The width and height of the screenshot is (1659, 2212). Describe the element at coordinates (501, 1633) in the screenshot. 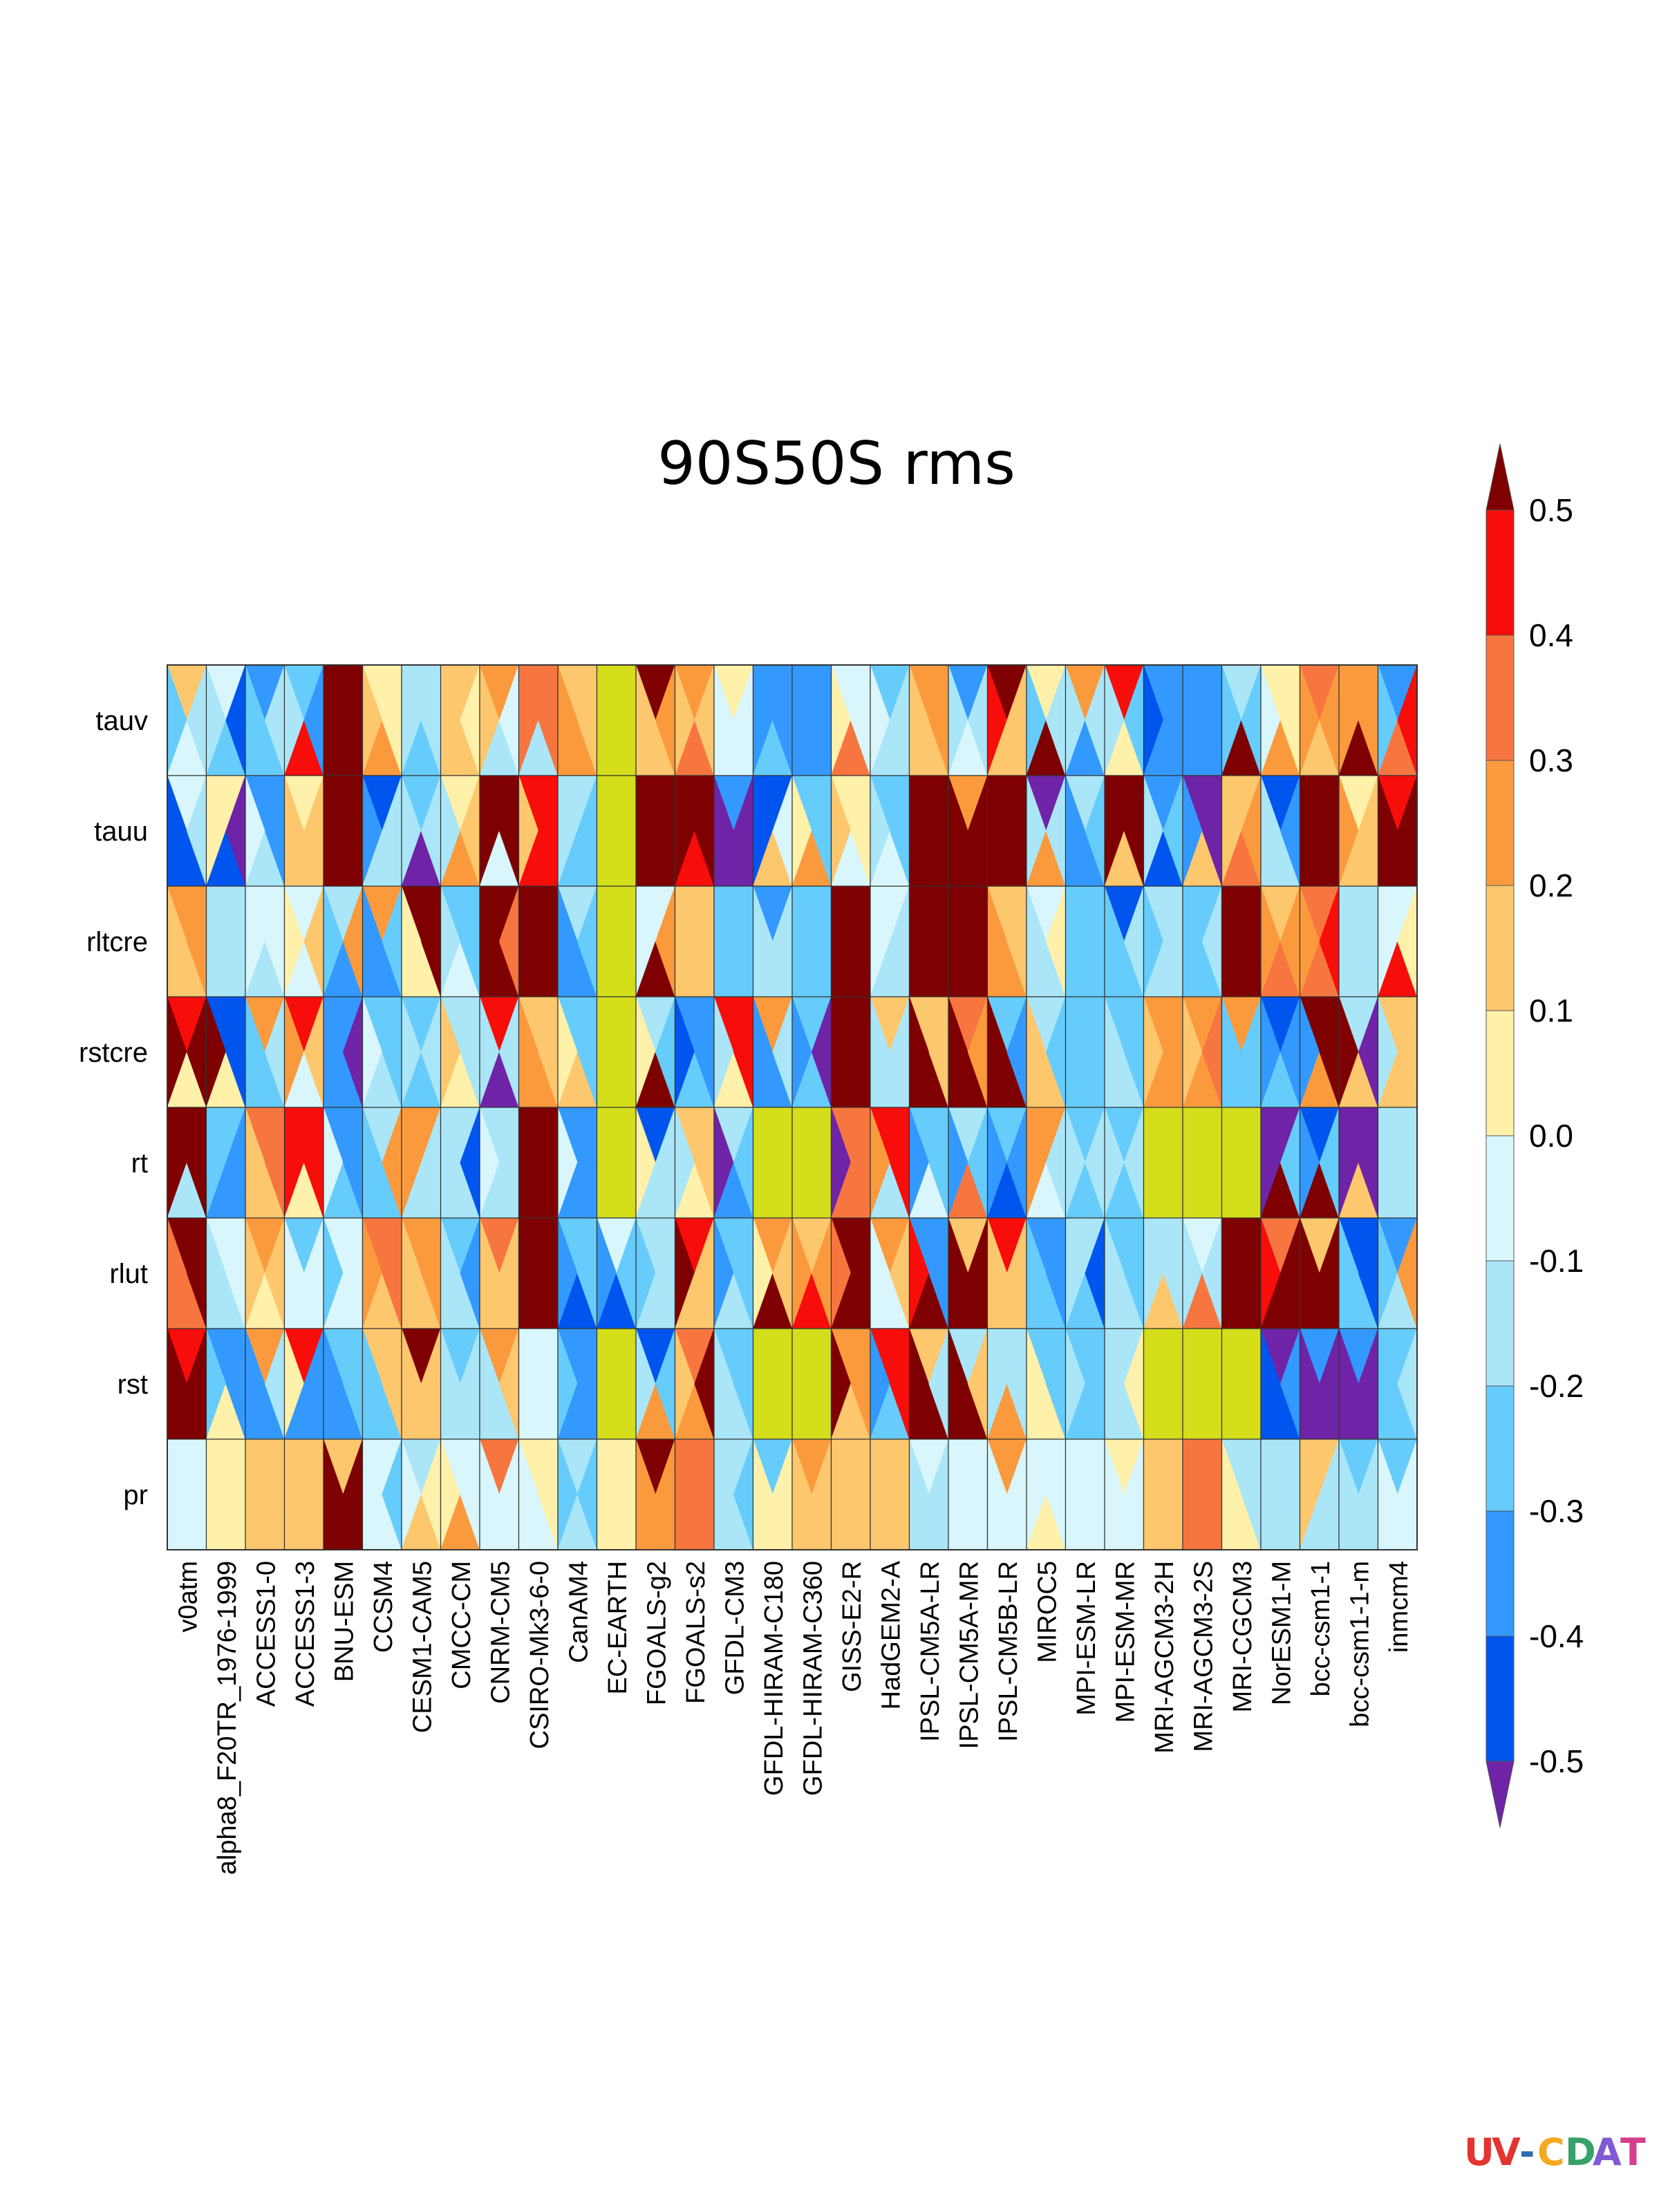

I see `column-label: CNRM-CM5` at that location.